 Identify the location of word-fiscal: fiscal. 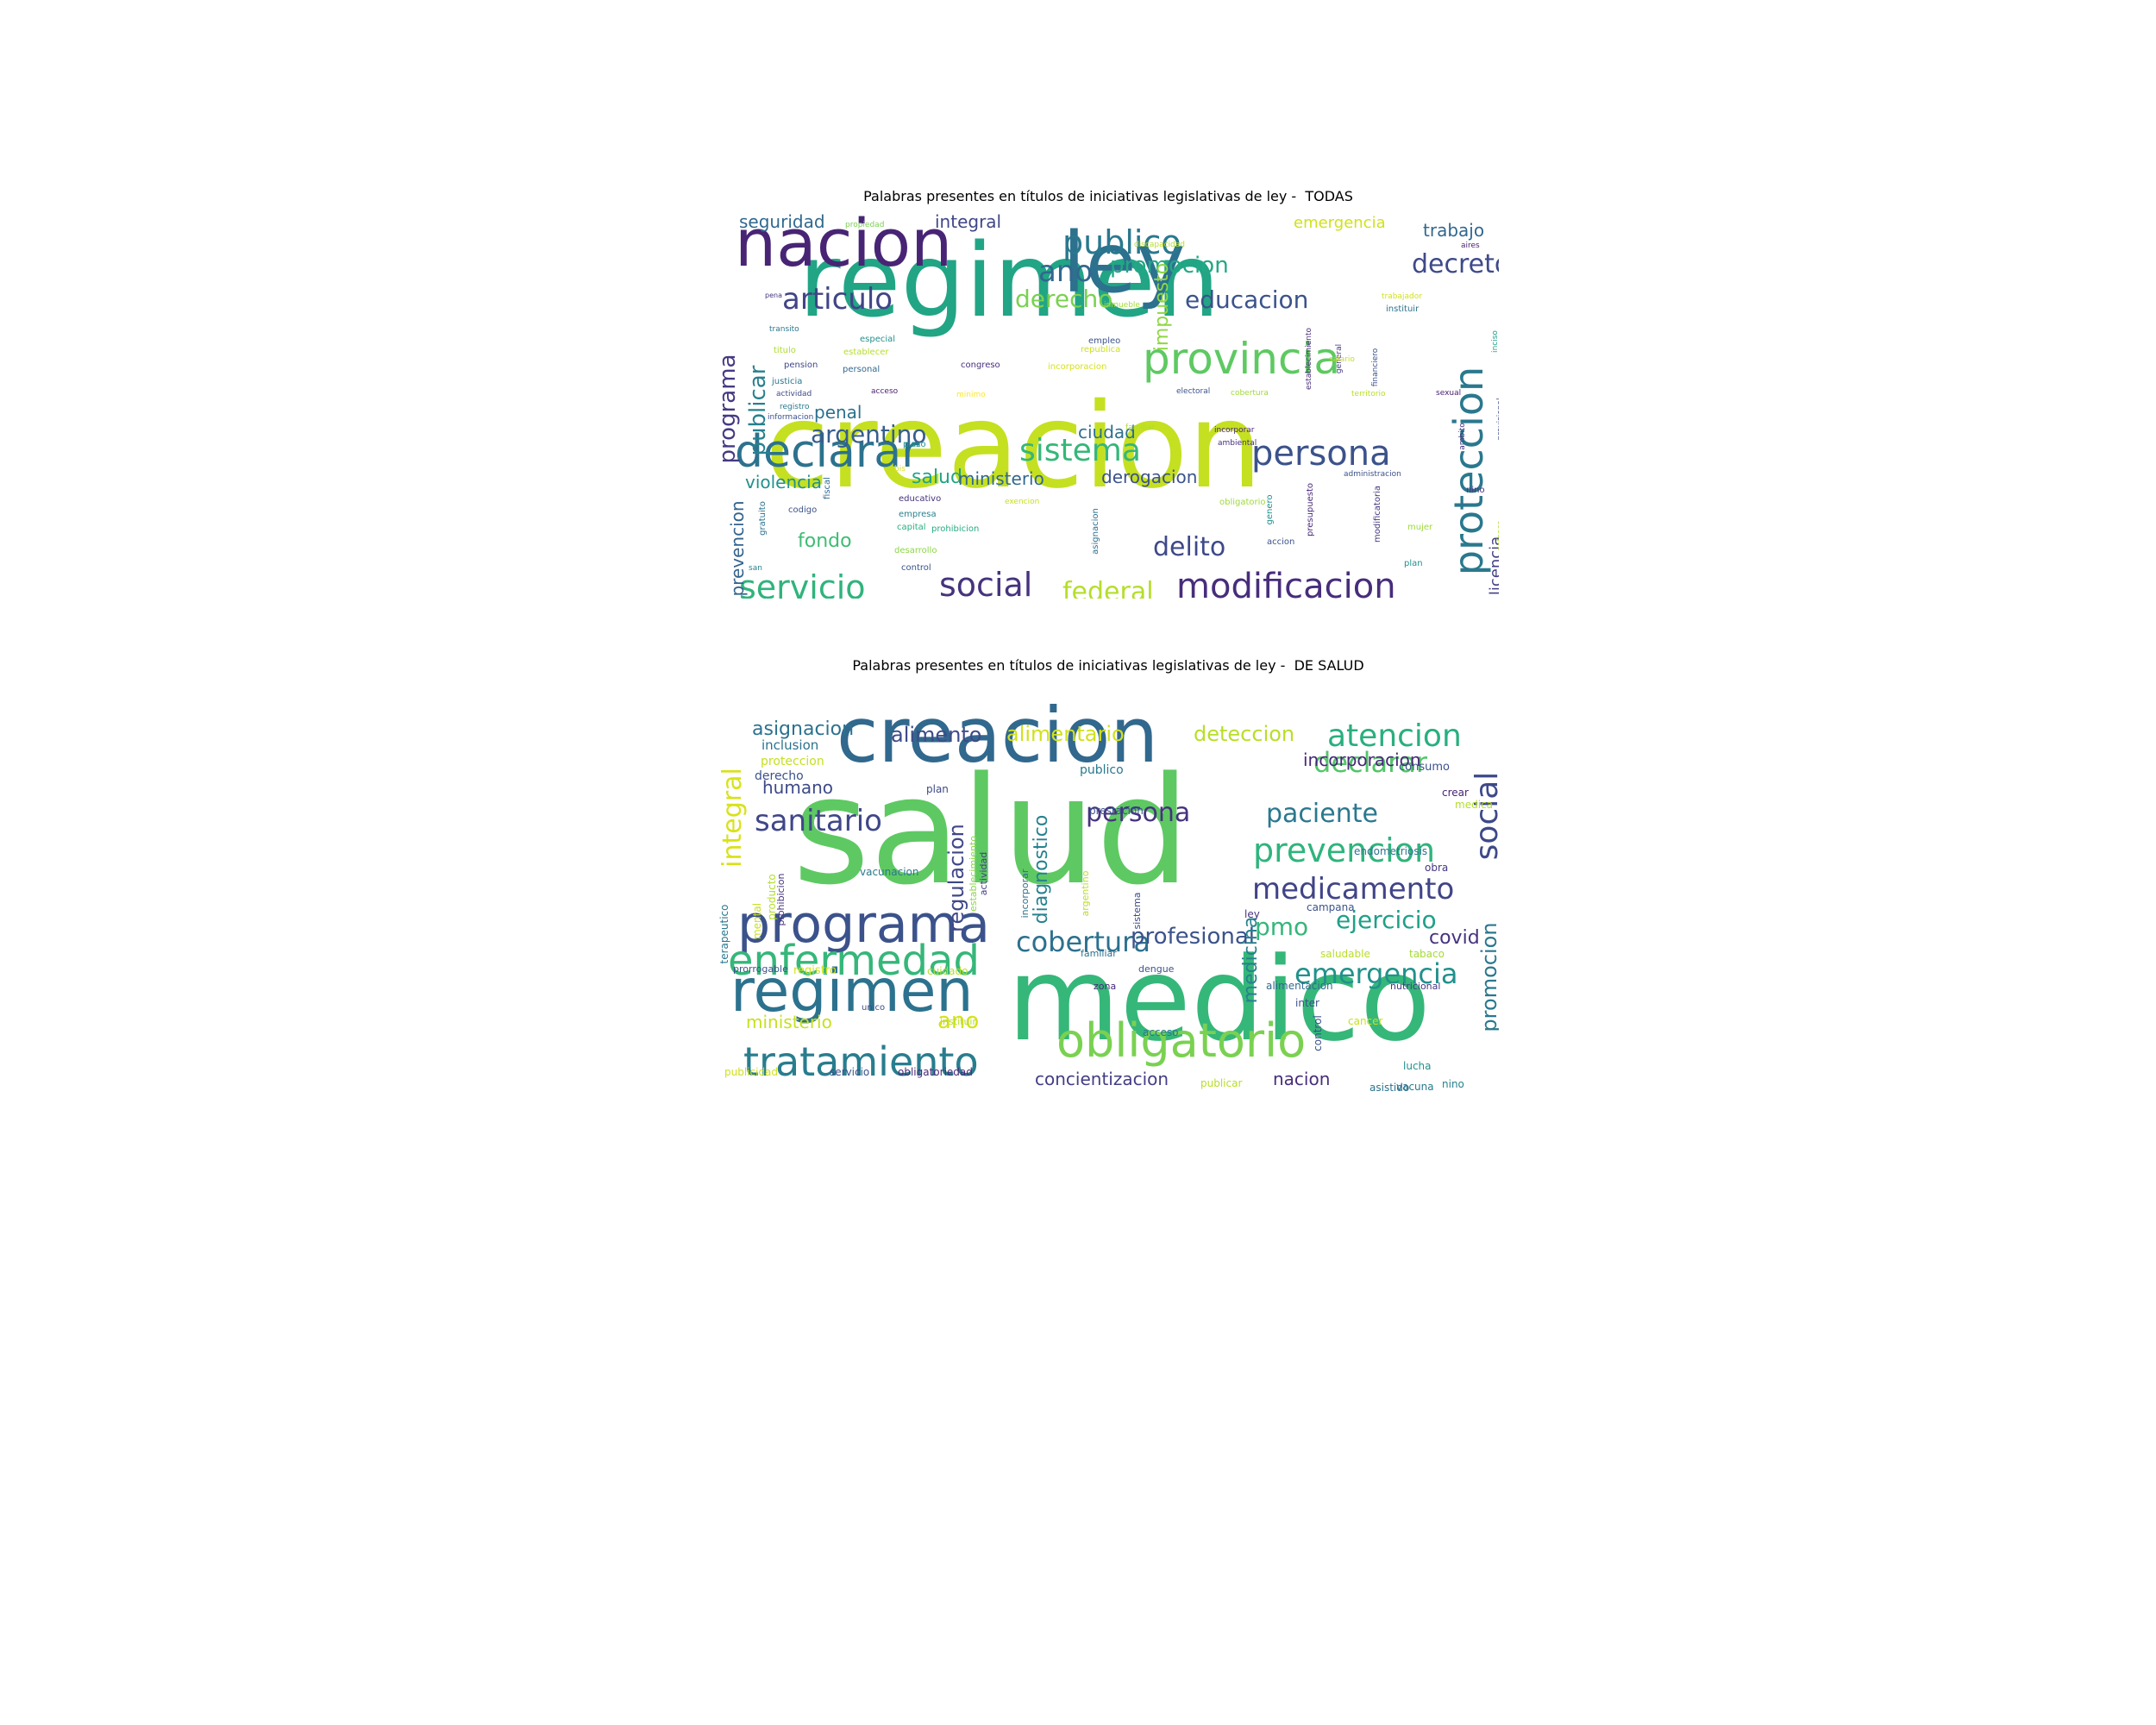
(827, 488).